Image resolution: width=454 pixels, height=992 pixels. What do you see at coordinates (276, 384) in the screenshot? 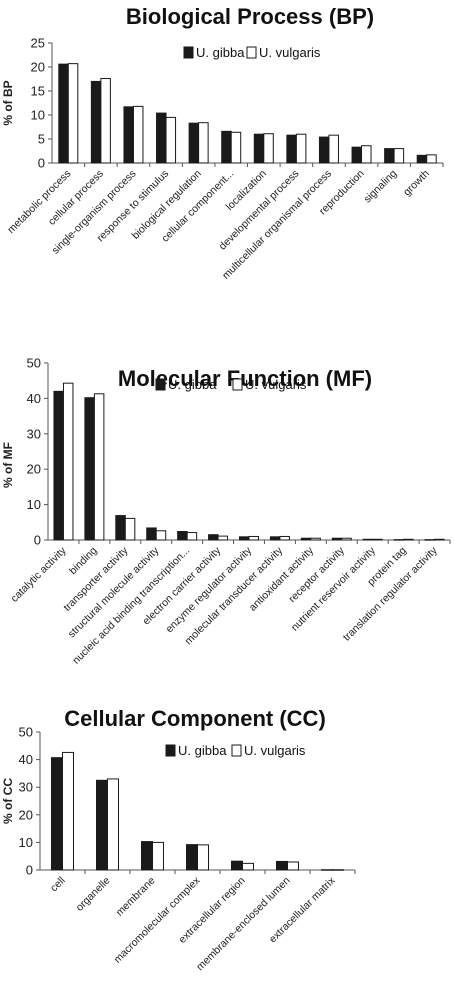
I see `mf-legend-label-vulgaris: U. vulgaris` at bounding box center [276, 384].